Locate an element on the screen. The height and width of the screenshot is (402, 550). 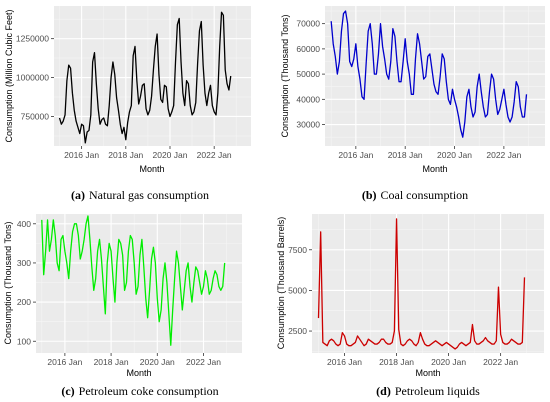
y-tick-label: 50000 is located at coordinates (308, 74).